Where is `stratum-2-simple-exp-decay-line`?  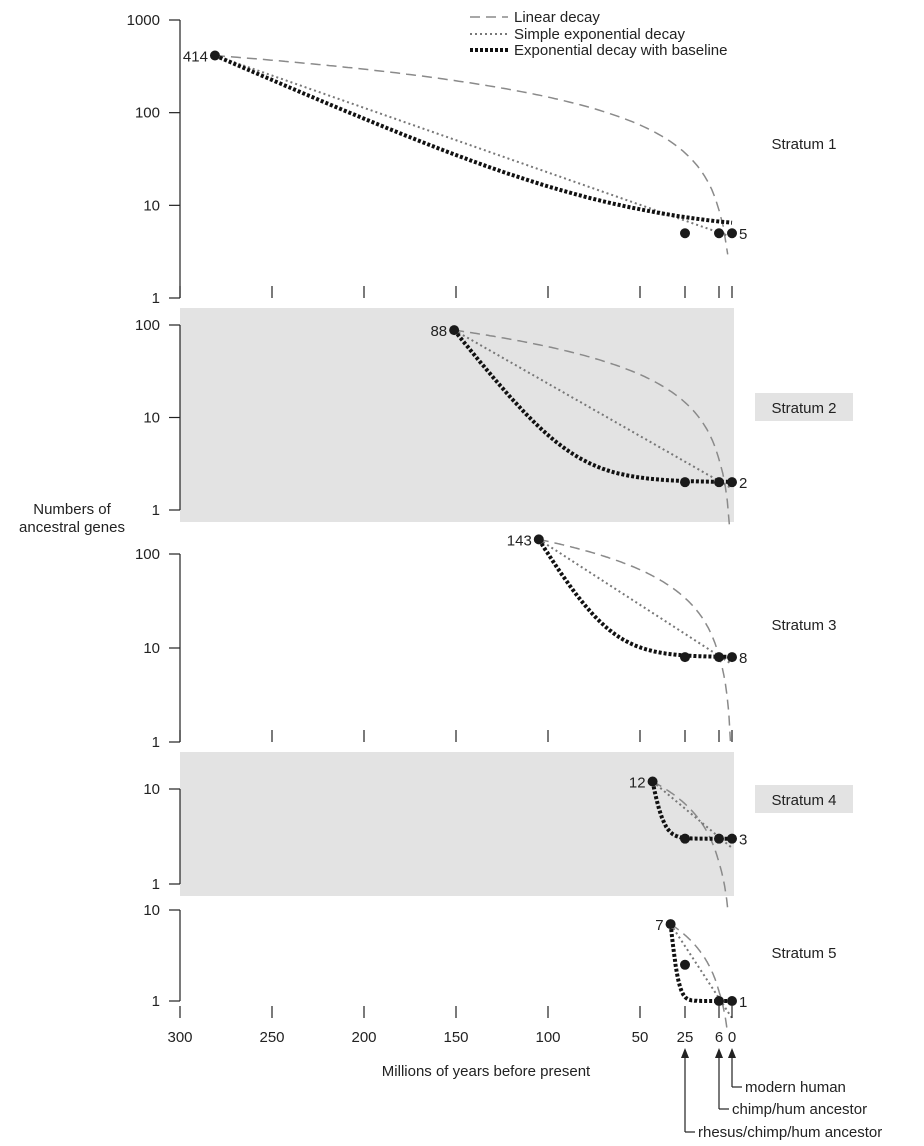
stratum-2-simple-exp-decay-line is located at coordinates (593, 409).